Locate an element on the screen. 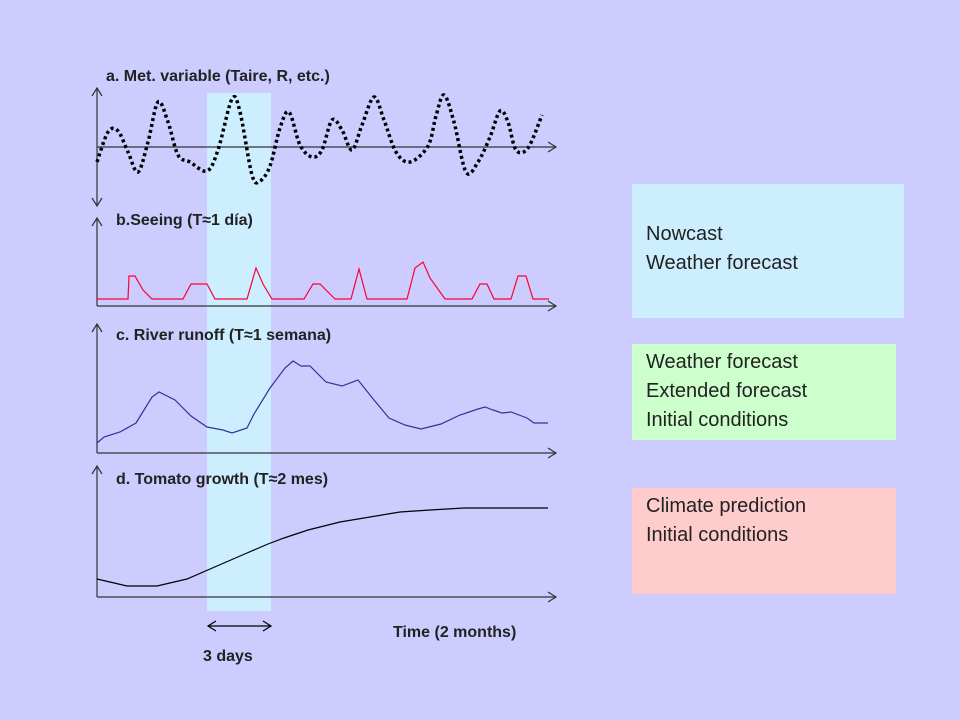  nowcast-box: Nowcast Weather forecast is located at coordinates (768, 251).